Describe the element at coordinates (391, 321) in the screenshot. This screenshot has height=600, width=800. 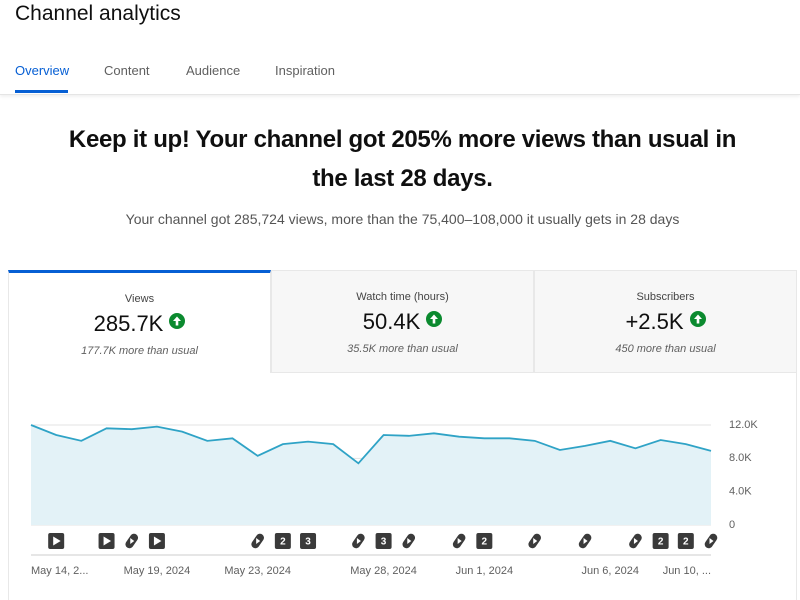
I see `card-value: 50.4K` at that location.